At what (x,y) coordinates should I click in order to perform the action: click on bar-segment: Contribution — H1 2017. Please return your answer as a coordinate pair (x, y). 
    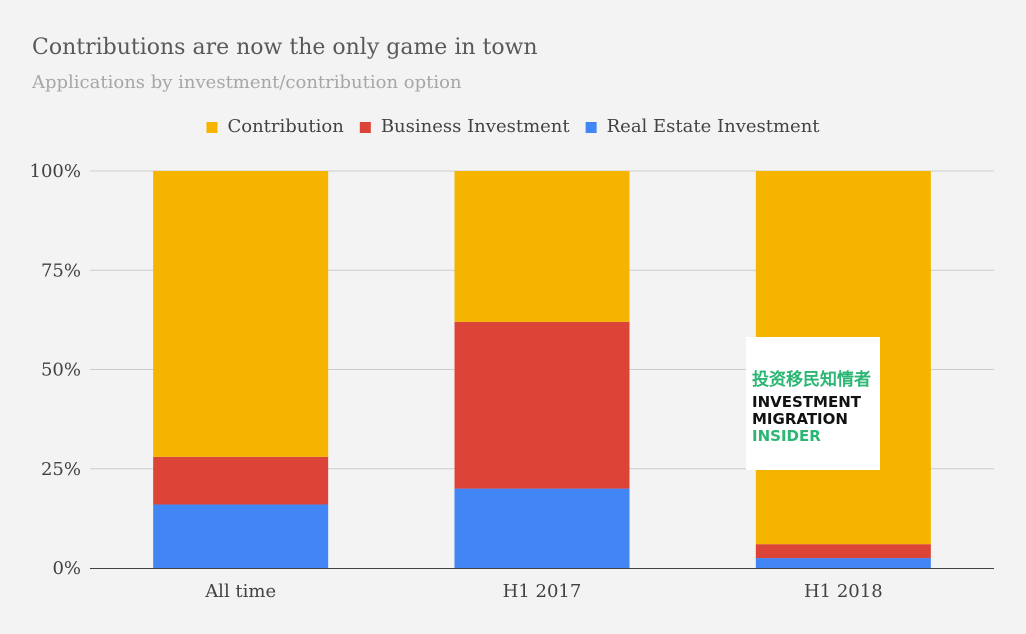
    Looking at the image, I should click on (542, 246).